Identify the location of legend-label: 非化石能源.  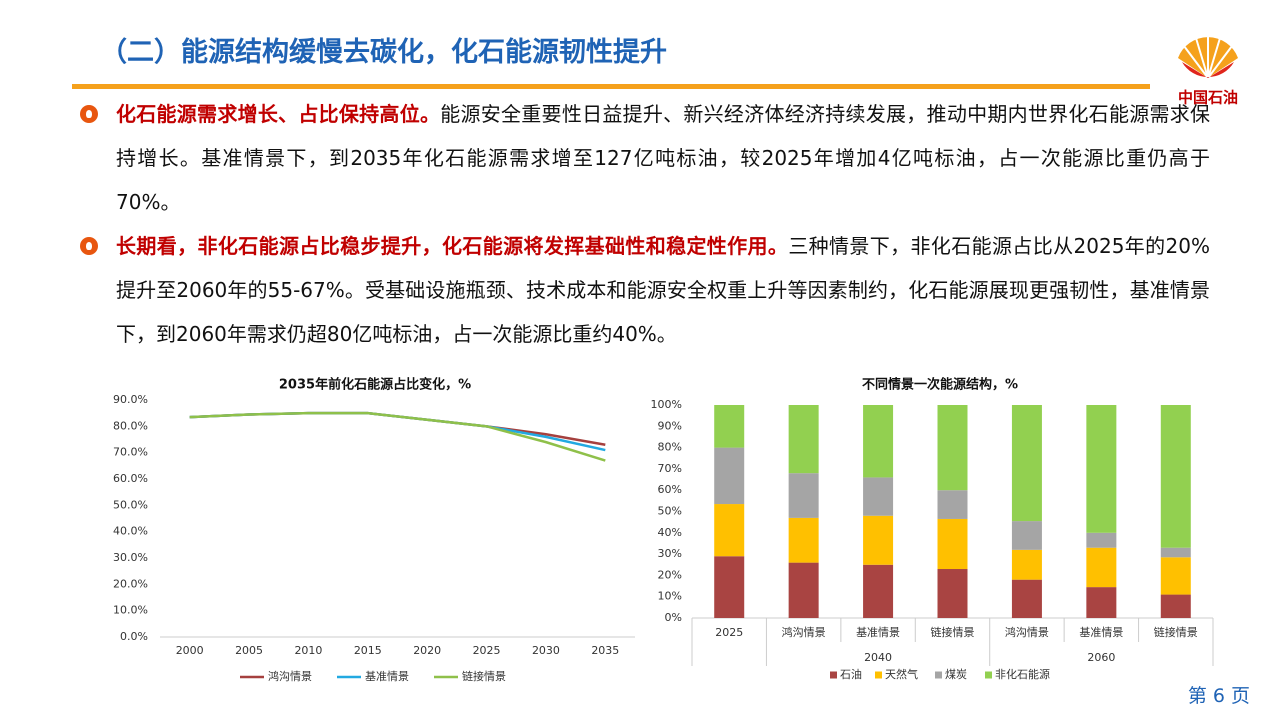
(1022, 674).